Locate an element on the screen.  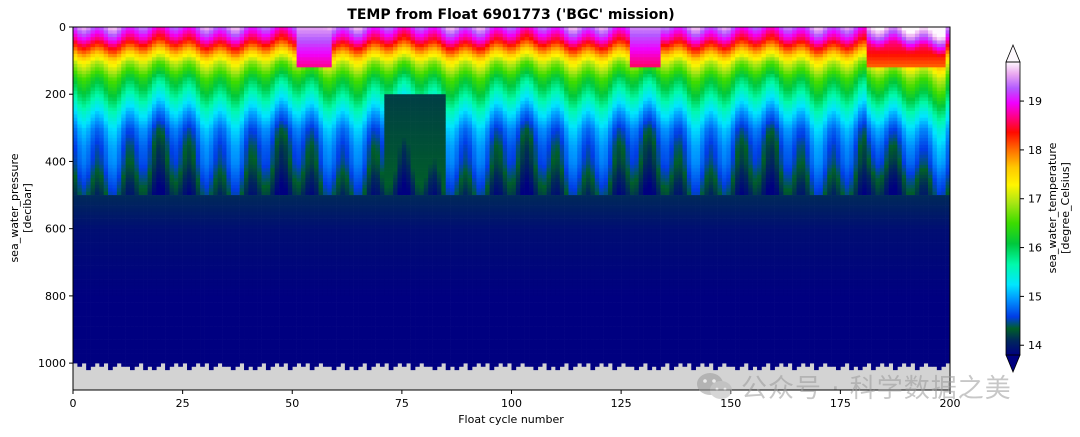
colorbar-extend-min is located at coordinates (1013, 363).